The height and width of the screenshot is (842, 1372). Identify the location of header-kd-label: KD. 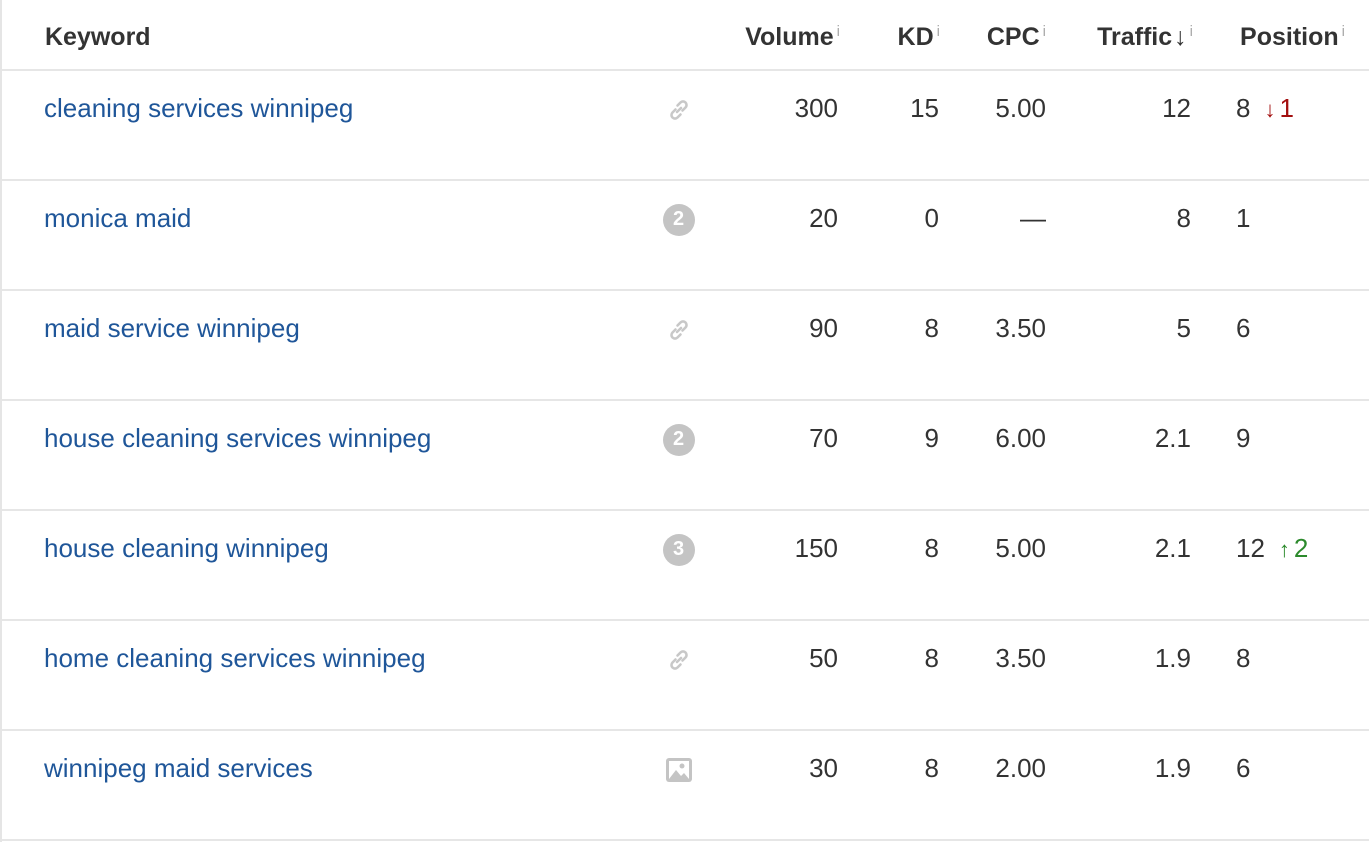
(915, 37).